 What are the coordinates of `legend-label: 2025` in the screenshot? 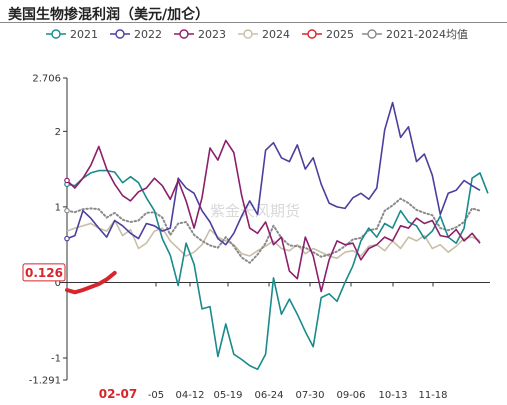 It's located at (340, 34).